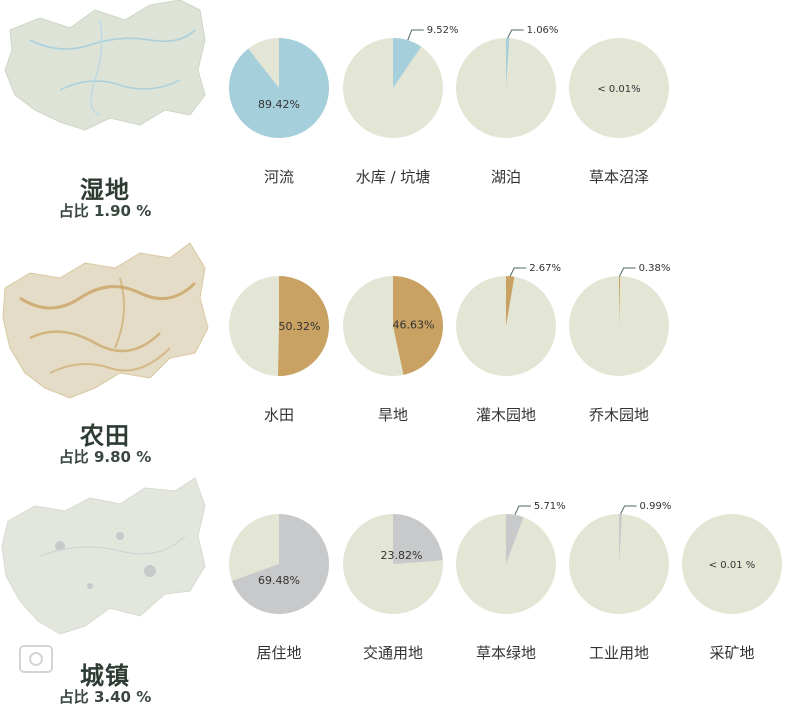  What do you see at coordinates (279, 104) in the screenshot?
I see `pie-value-label: 89.42%` at bounding box center [279, 104].